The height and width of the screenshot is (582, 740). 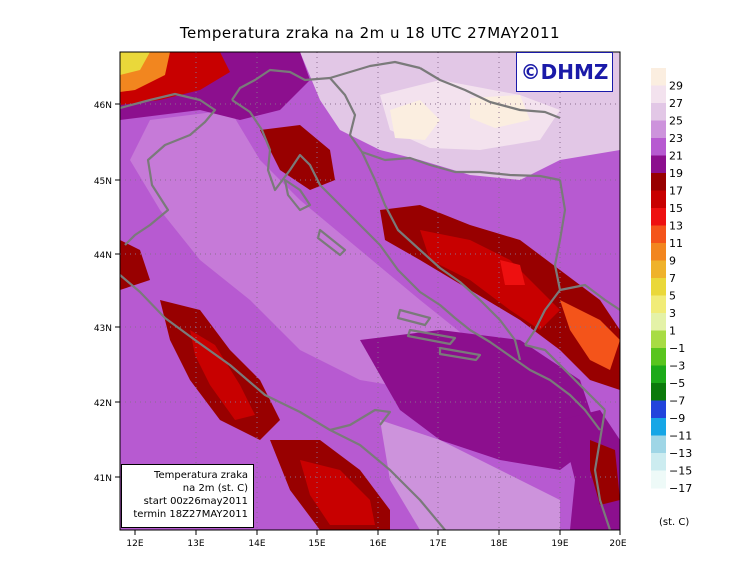 I want to click on legend-label: 19, so click(x=676, y=173).